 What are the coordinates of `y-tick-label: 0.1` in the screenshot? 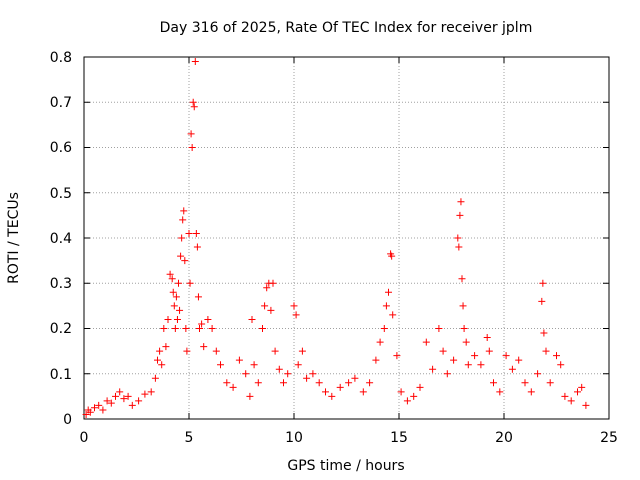 It's located at (61, 375).